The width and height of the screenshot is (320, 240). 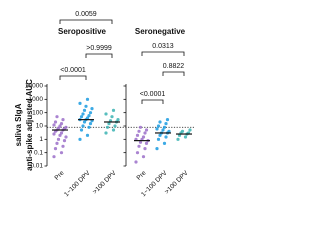 I want to click on y-tick-label: 10000, so click(x=34, y=86).